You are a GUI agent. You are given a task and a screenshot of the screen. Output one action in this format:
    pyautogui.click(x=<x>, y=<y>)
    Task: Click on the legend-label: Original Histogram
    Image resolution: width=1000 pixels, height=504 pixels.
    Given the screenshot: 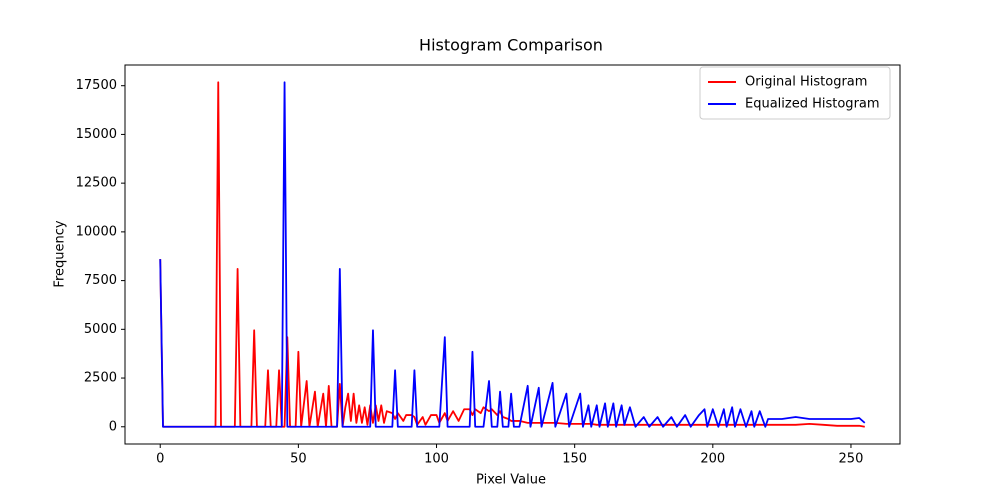 What is the action you would take?
    pyautogui.click(x=806, y=82)
    